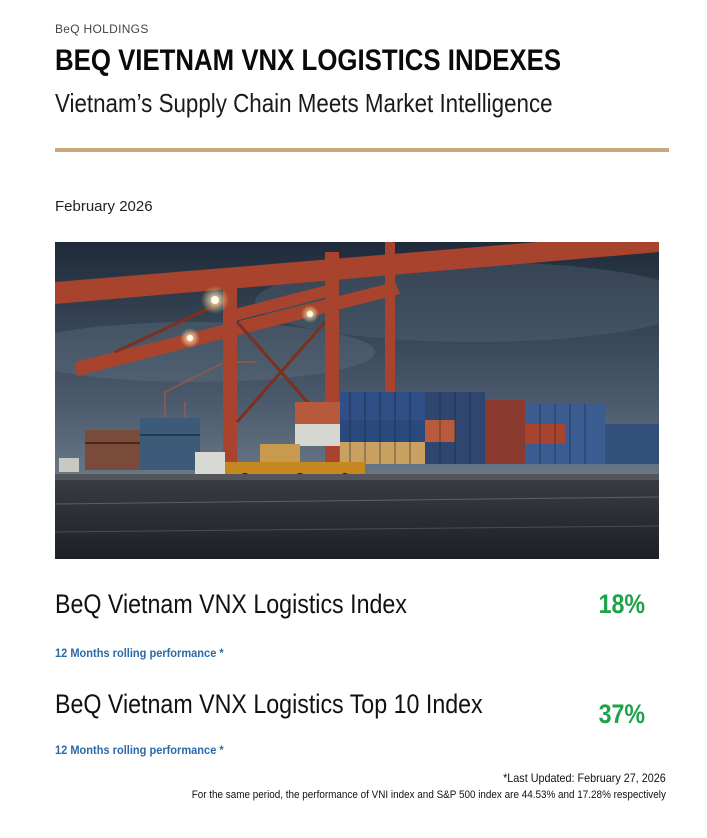 The image size is (707, 838). I want to click on index-name-logistics: BeQ Vietnam VNX Logistics Index, so click(231, 604).